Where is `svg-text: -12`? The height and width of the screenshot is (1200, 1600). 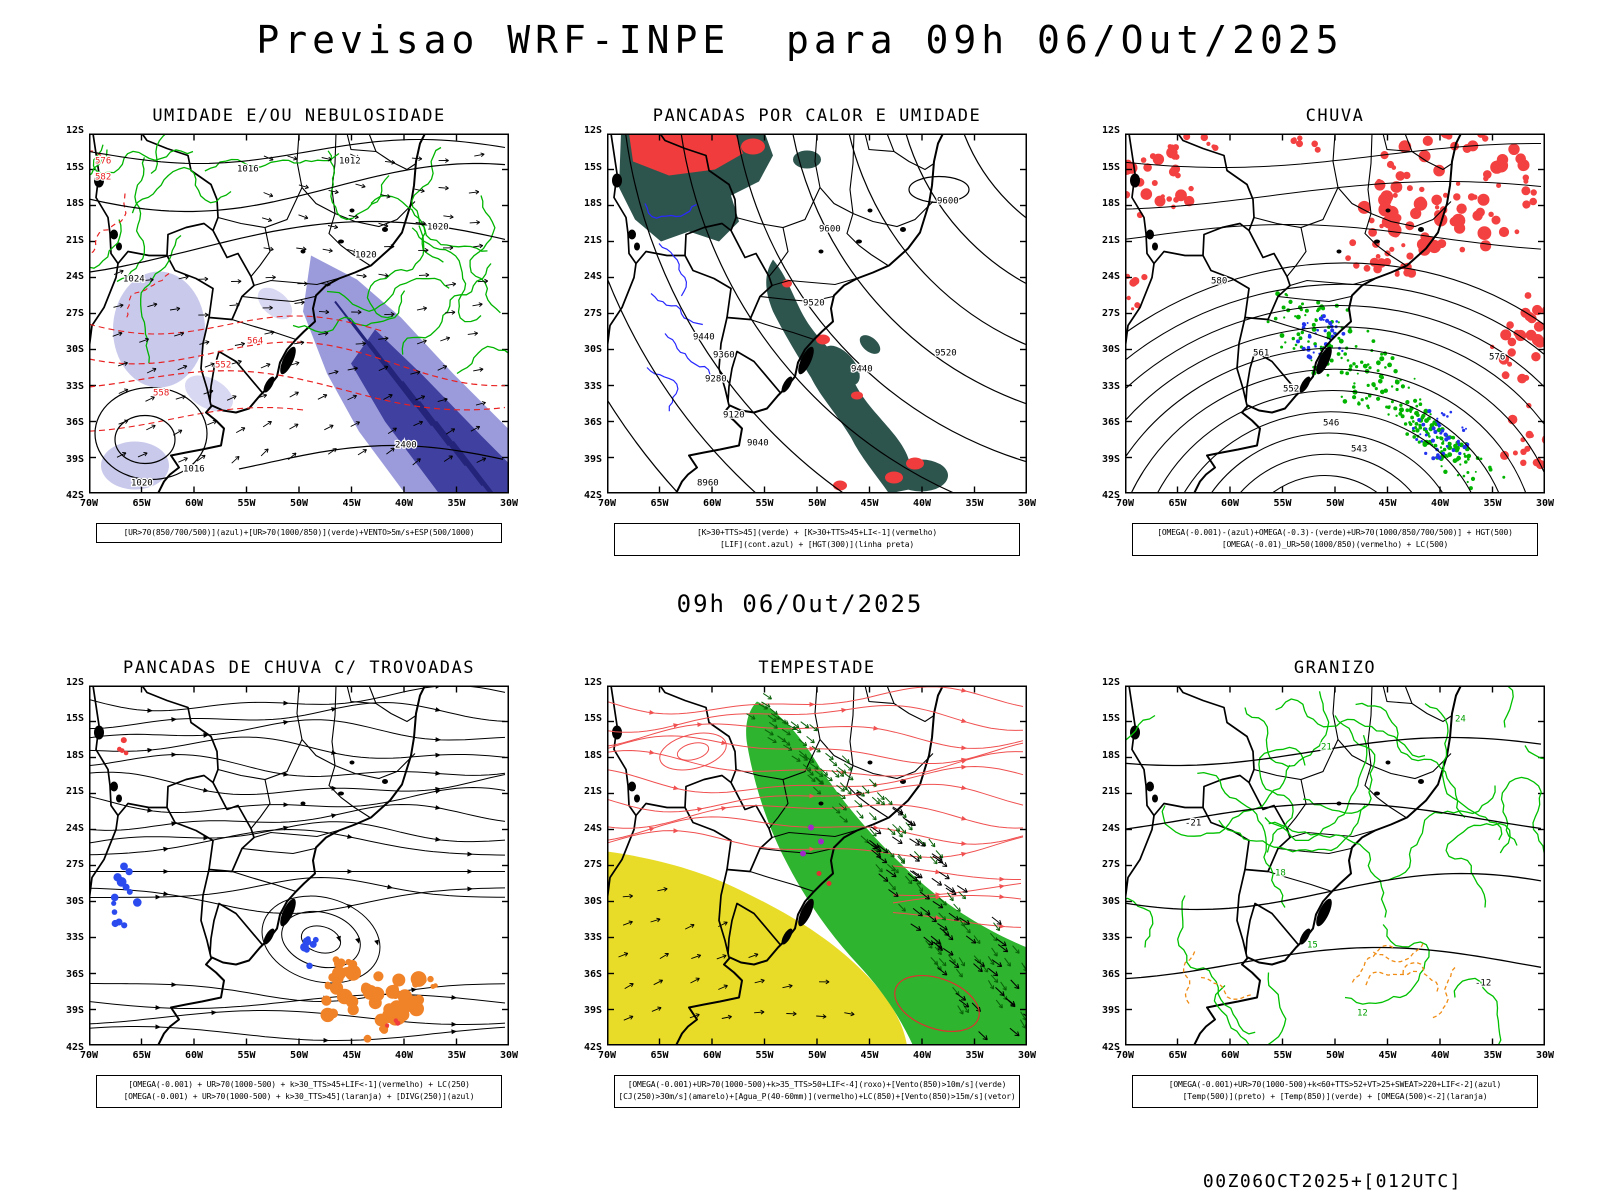 svg-text: -12 is located at coordinates (1483, 983).